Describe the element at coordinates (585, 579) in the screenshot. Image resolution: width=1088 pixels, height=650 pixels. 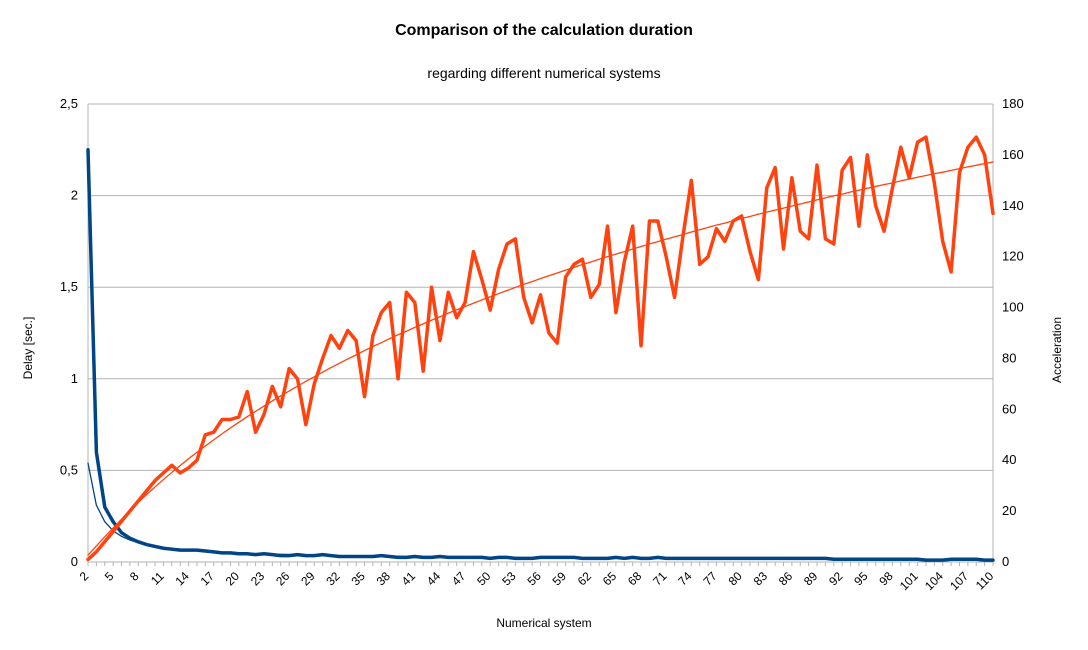
I see `x-tick-label: 62` at that location.